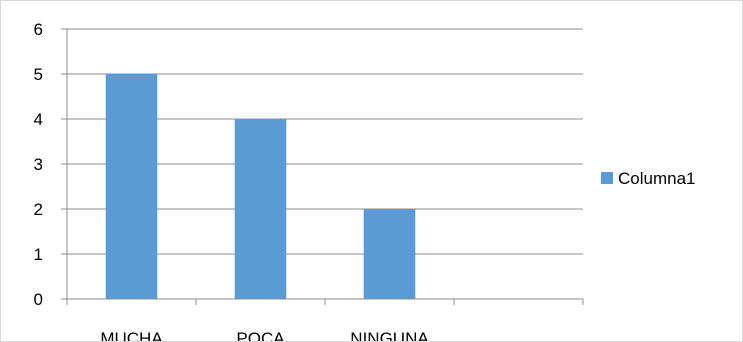 The image size is (743, 342). I want to click on legend-swatch, so click(607, 178).